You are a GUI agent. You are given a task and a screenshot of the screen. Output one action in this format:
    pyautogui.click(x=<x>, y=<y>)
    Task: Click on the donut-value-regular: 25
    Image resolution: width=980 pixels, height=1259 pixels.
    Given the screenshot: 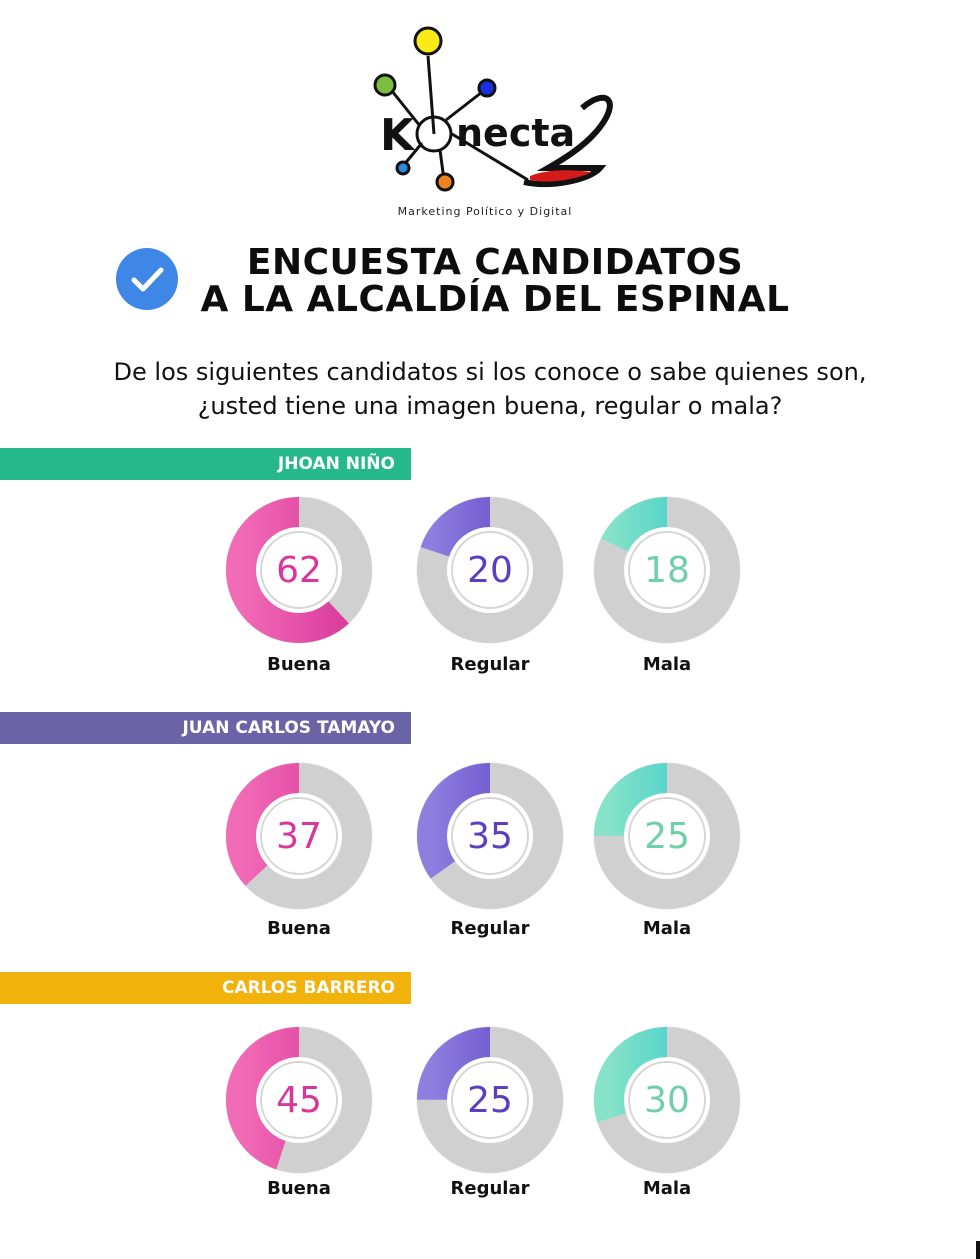 What is the action you would take?
    pyautogui.click(x=490, y=1100)
    